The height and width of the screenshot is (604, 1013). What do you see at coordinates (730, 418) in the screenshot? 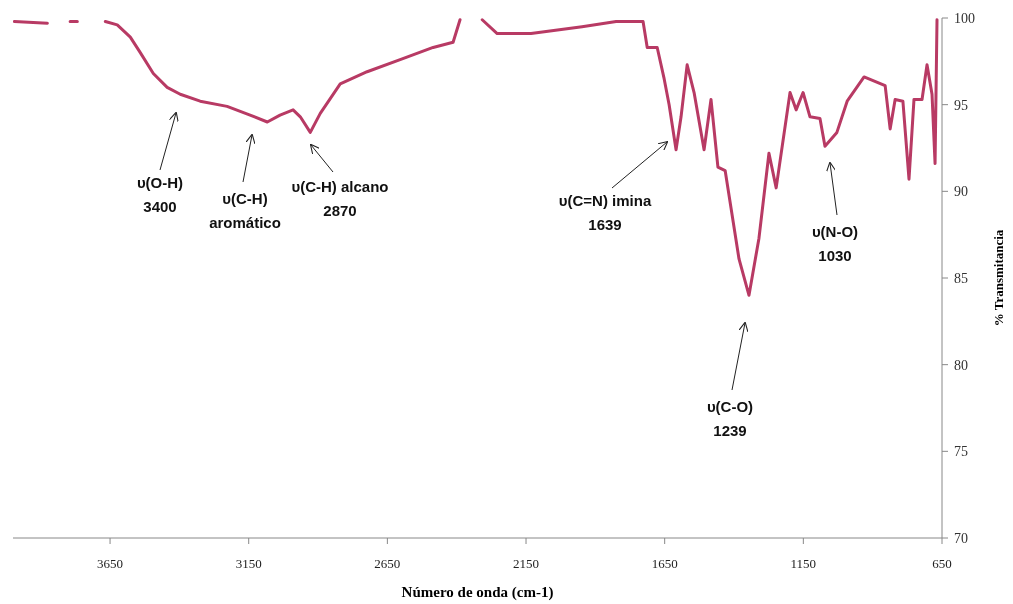
I see `annotation: υ(C-O) 1239` at bounding box center [730, 418].